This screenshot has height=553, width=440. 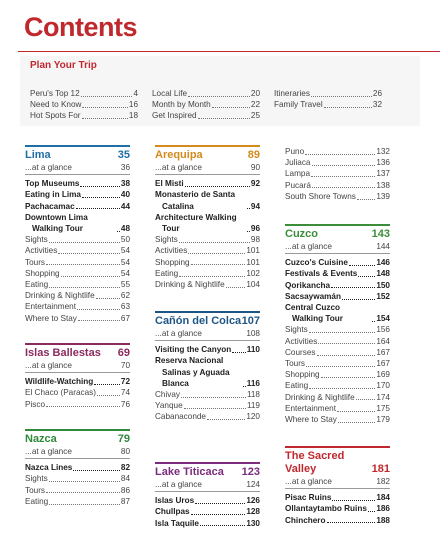 What do you see at coordinates (125, 262) in the screenshot?
I see `page-number: 54` at bounding box center [125, 262].